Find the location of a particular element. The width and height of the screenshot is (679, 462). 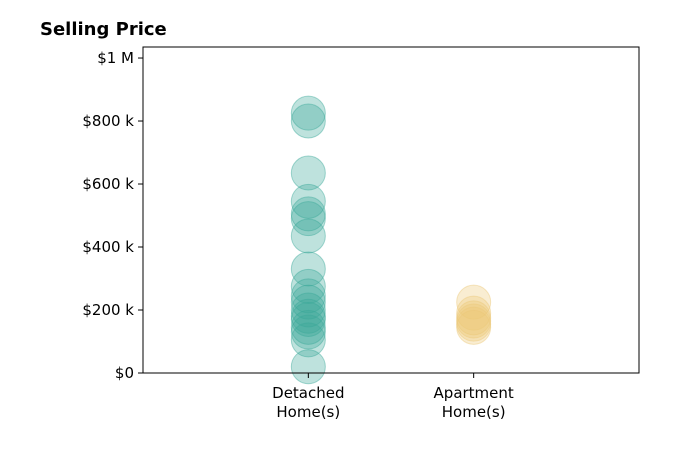

y-axis: $0 $200 k $400 k $600 k $800 k $1 M is located at coordinates (112, 215).